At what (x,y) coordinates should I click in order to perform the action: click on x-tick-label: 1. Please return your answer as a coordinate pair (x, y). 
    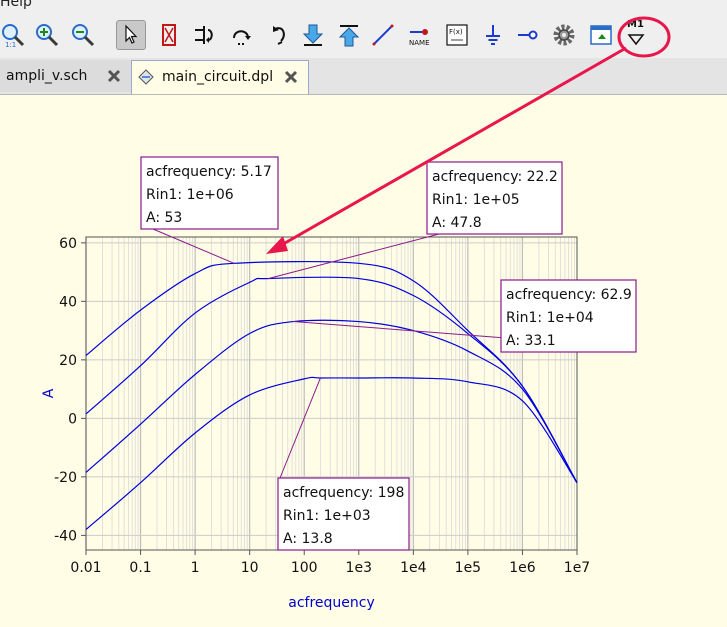
    Looking at the image, I should click on (195, 568).